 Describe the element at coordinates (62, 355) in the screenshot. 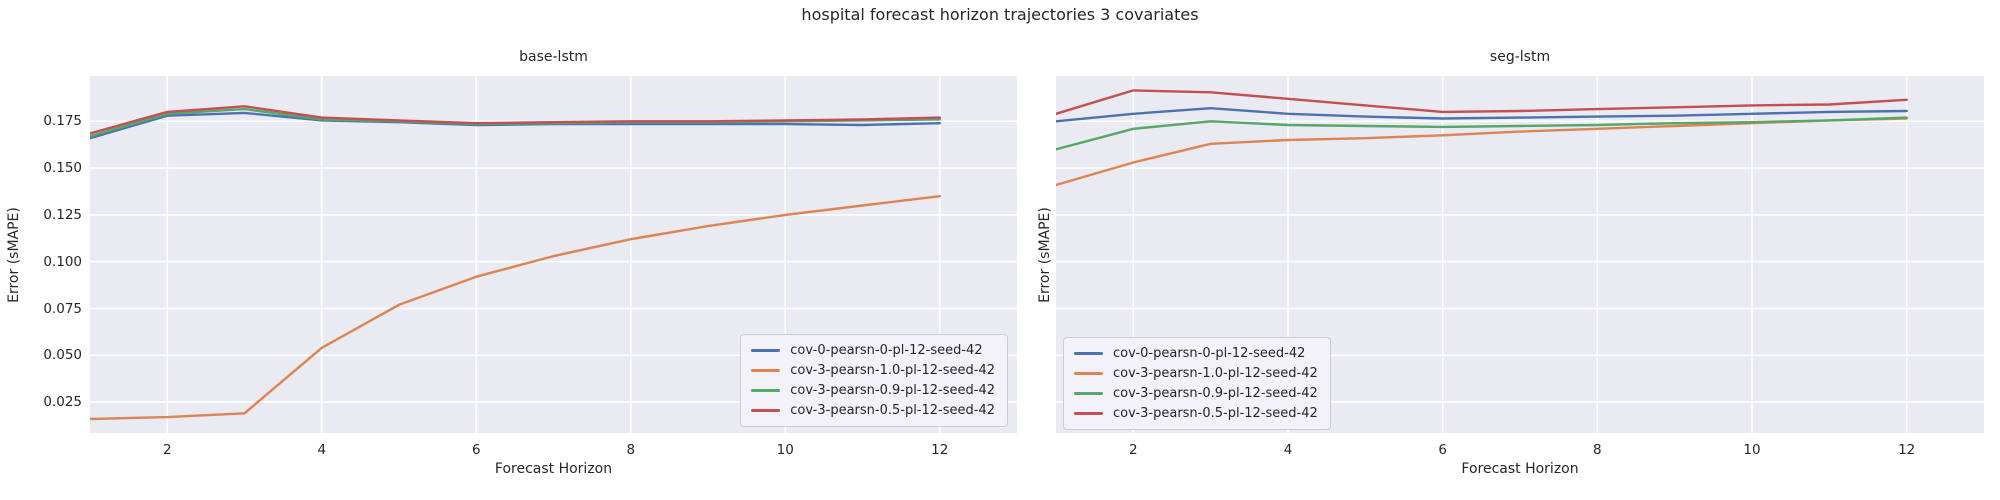

I see `y-tick-label: 0.050` at that location.